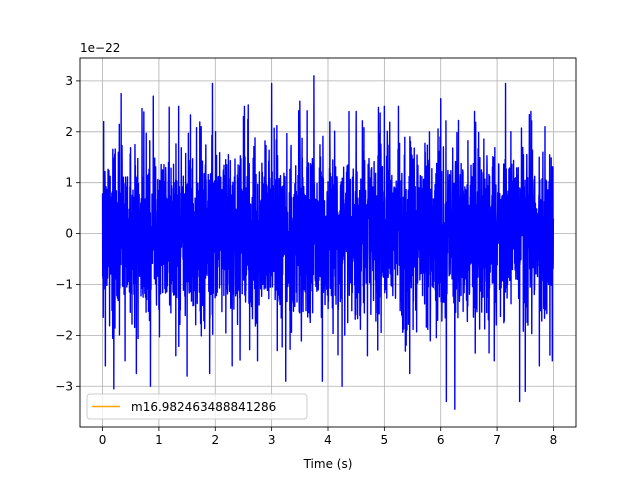  What do you see at coordinates (441, 440) in the screenshot?
I see `x-tick-label: 6` at bounding box center [441, 440].